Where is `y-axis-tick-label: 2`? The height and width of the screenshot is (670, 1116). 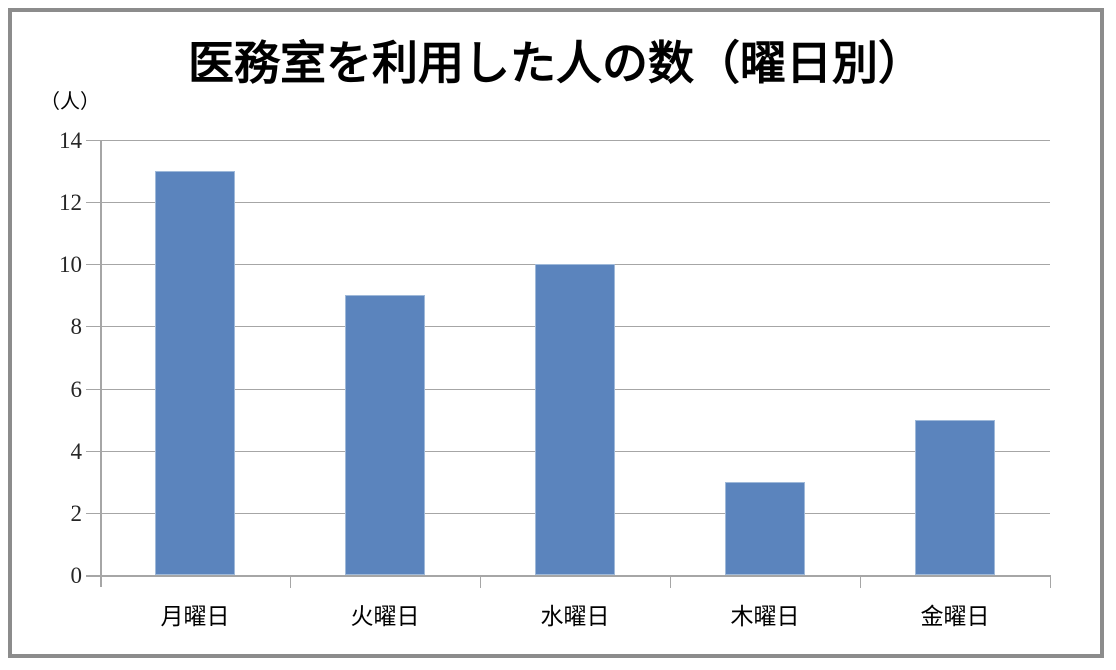 y-axis-tick-label: 2 is located at coordinates (76, 513).